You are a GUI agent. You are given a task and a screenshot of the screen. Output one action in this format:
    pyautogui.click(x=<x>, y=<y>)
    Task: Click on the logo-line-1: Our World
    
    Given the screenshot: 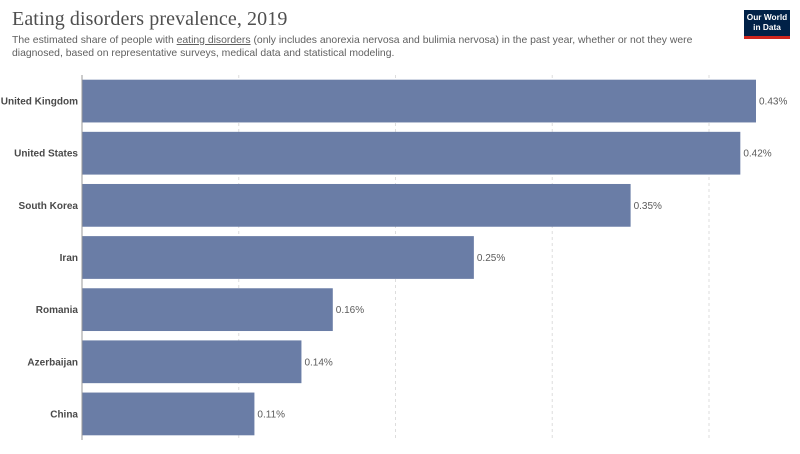 What is the action you would take?
    pyautogui.click(x=767, y=17)
    